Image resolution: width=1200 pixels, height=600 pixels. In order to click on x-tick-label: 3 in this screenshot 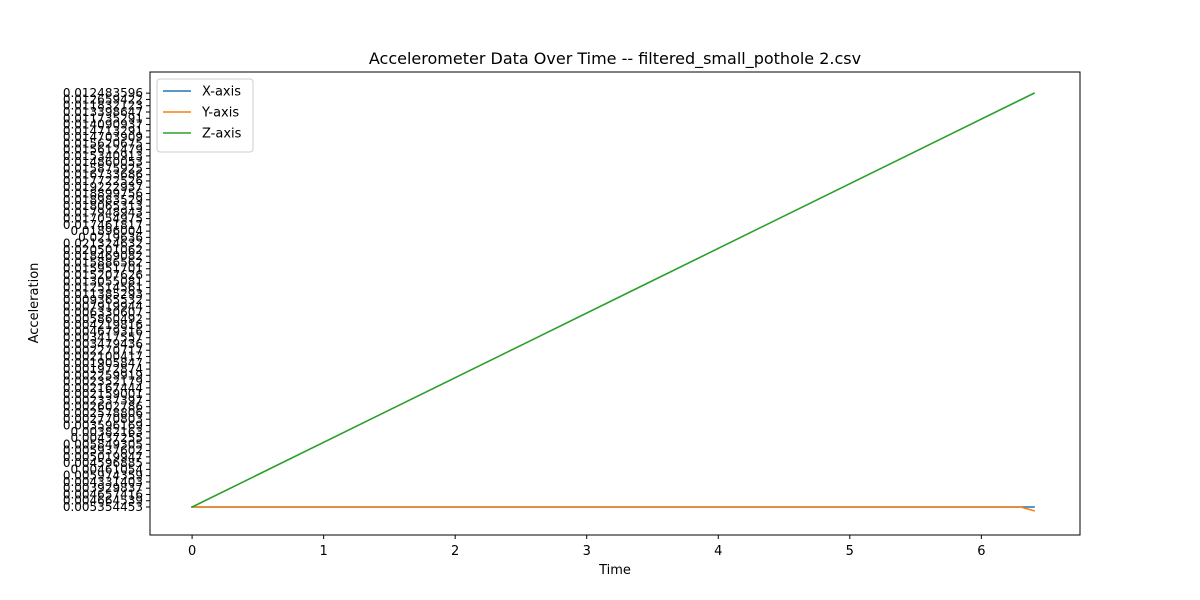, I will do `click(587, 551)`.